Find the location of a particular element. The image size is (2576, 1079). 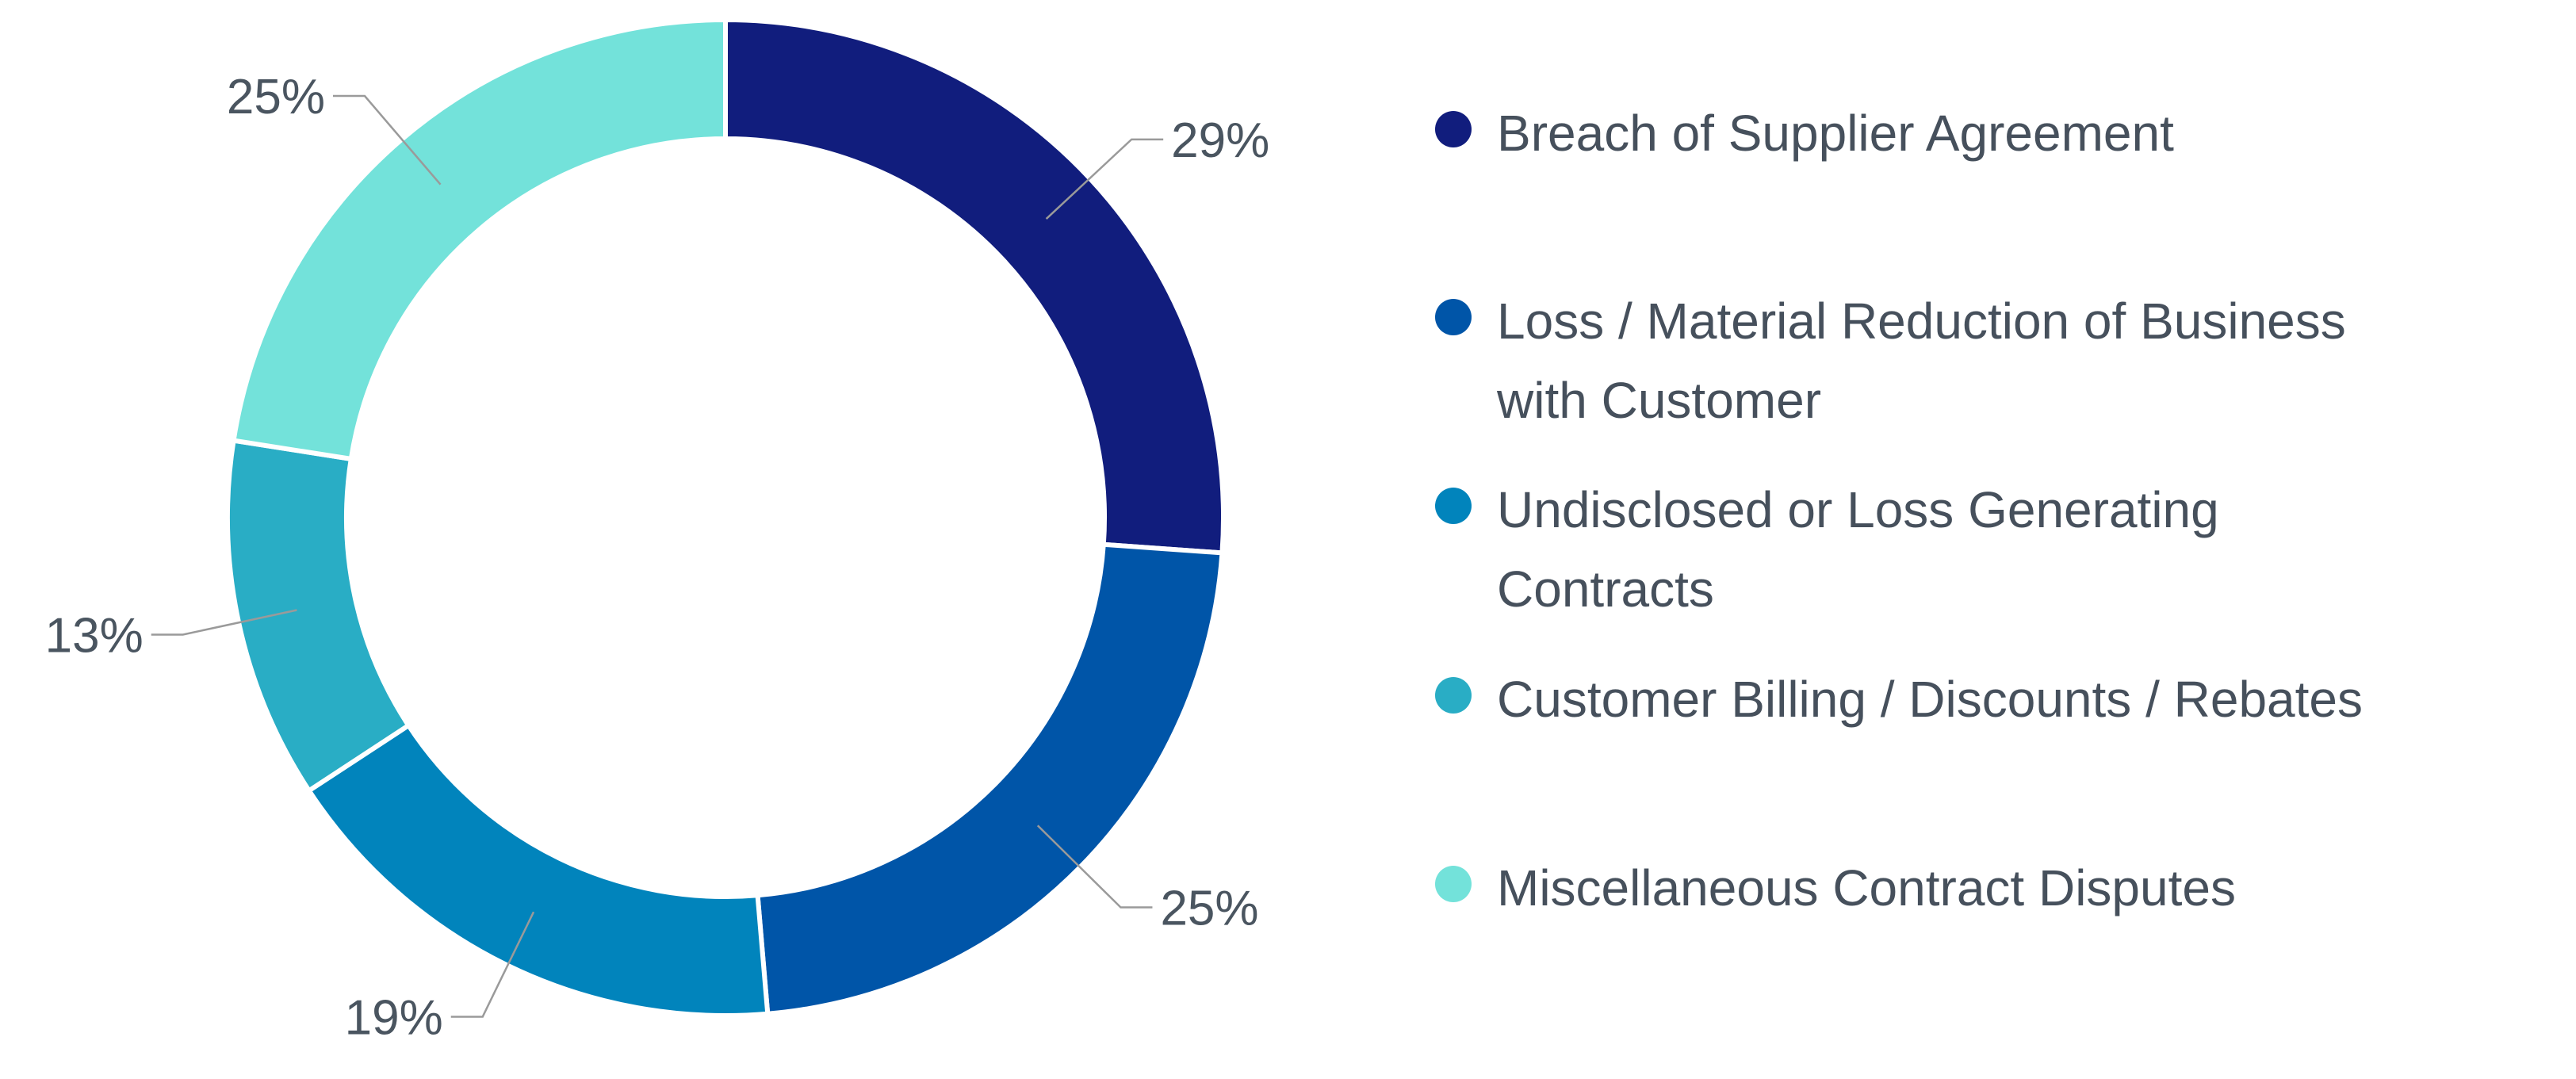

legend-item-customer-billing: Customer Billing / Discounts / Rebates is located at coordinates (1933, 699).